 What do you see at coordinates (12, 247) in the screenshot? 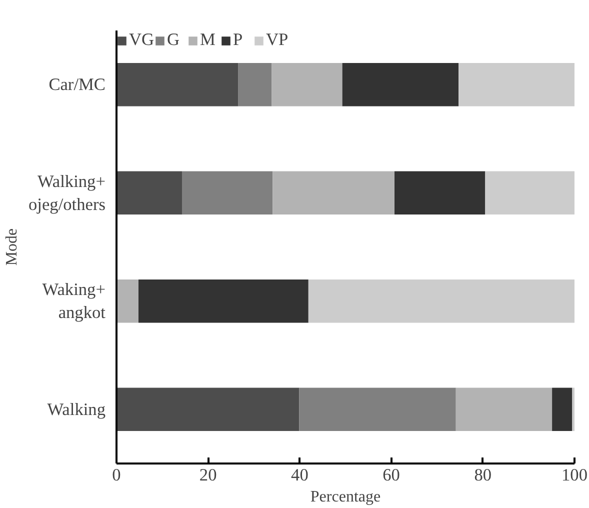
I see `y-axis-title: Mode` at bounding box center [12, 247].